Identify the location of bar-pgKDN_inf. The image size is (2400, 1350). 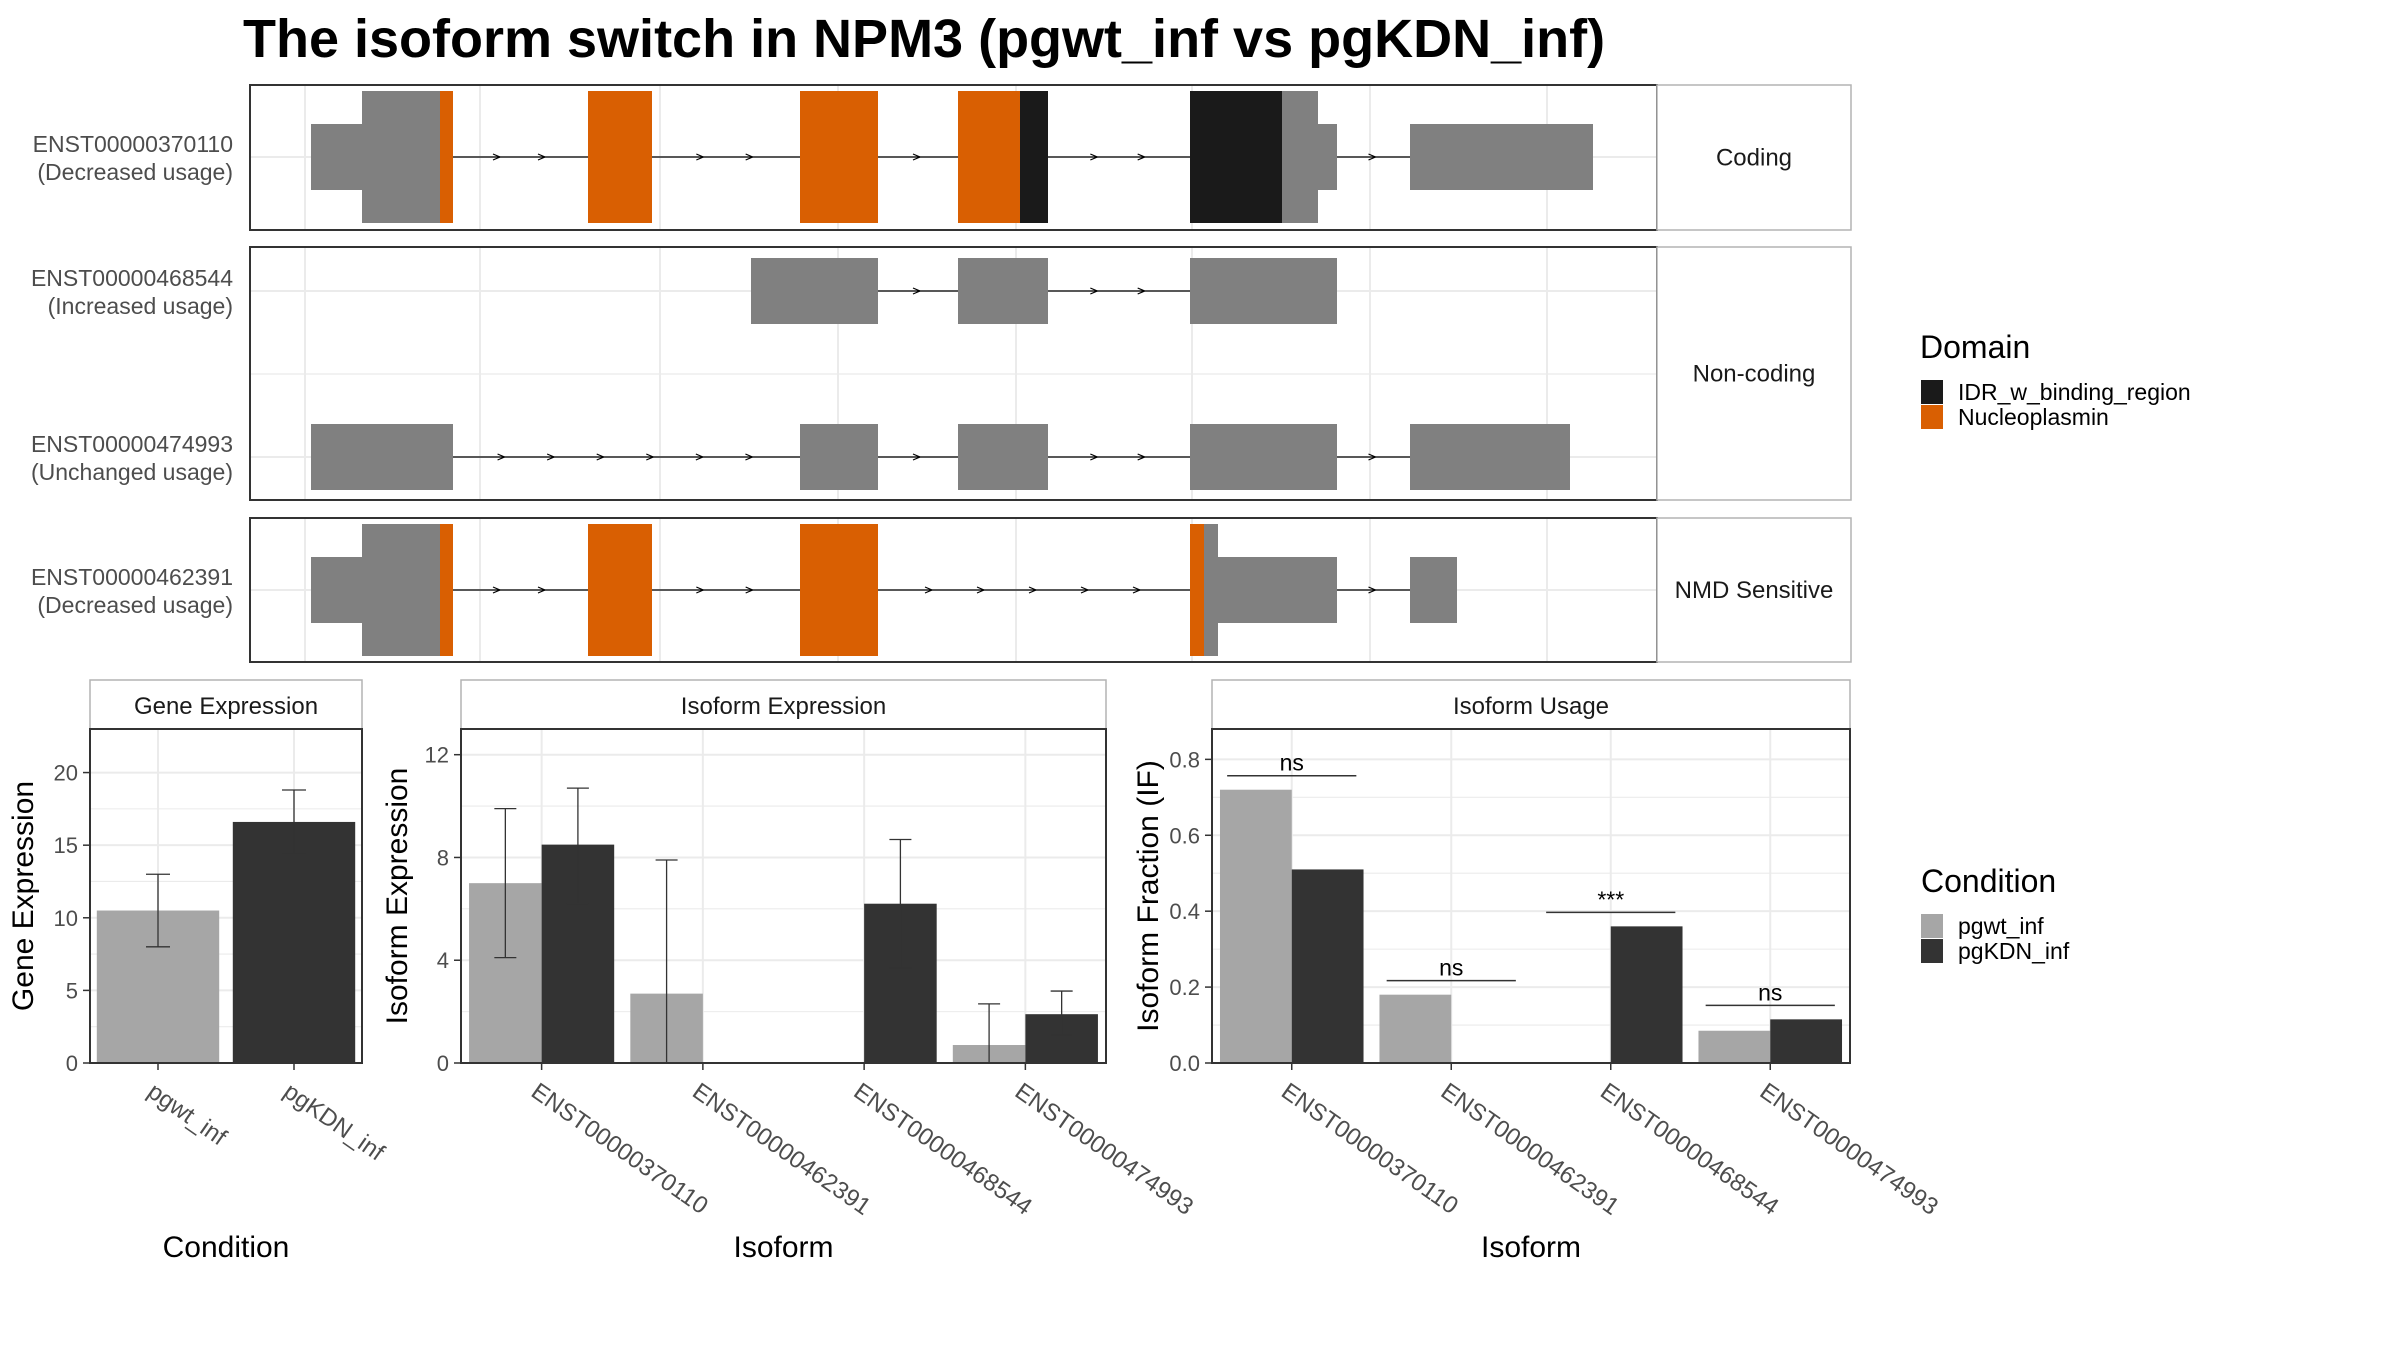
(294, 942).